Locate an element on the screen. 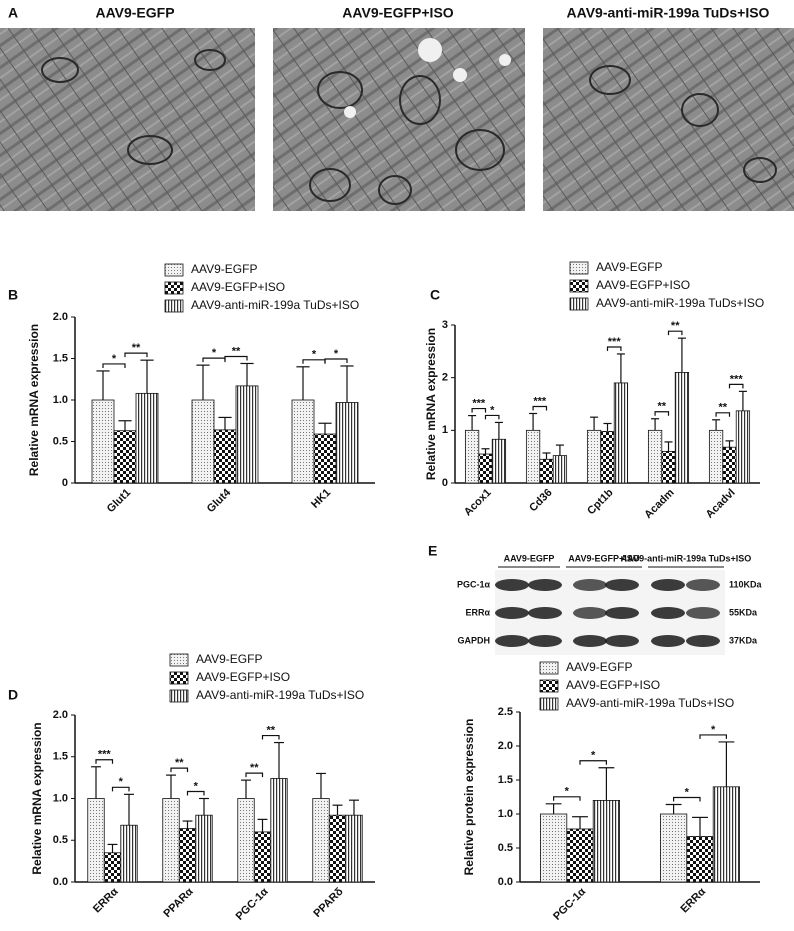  y-tick-label: 1.0 is located at coordinates (60, 400).